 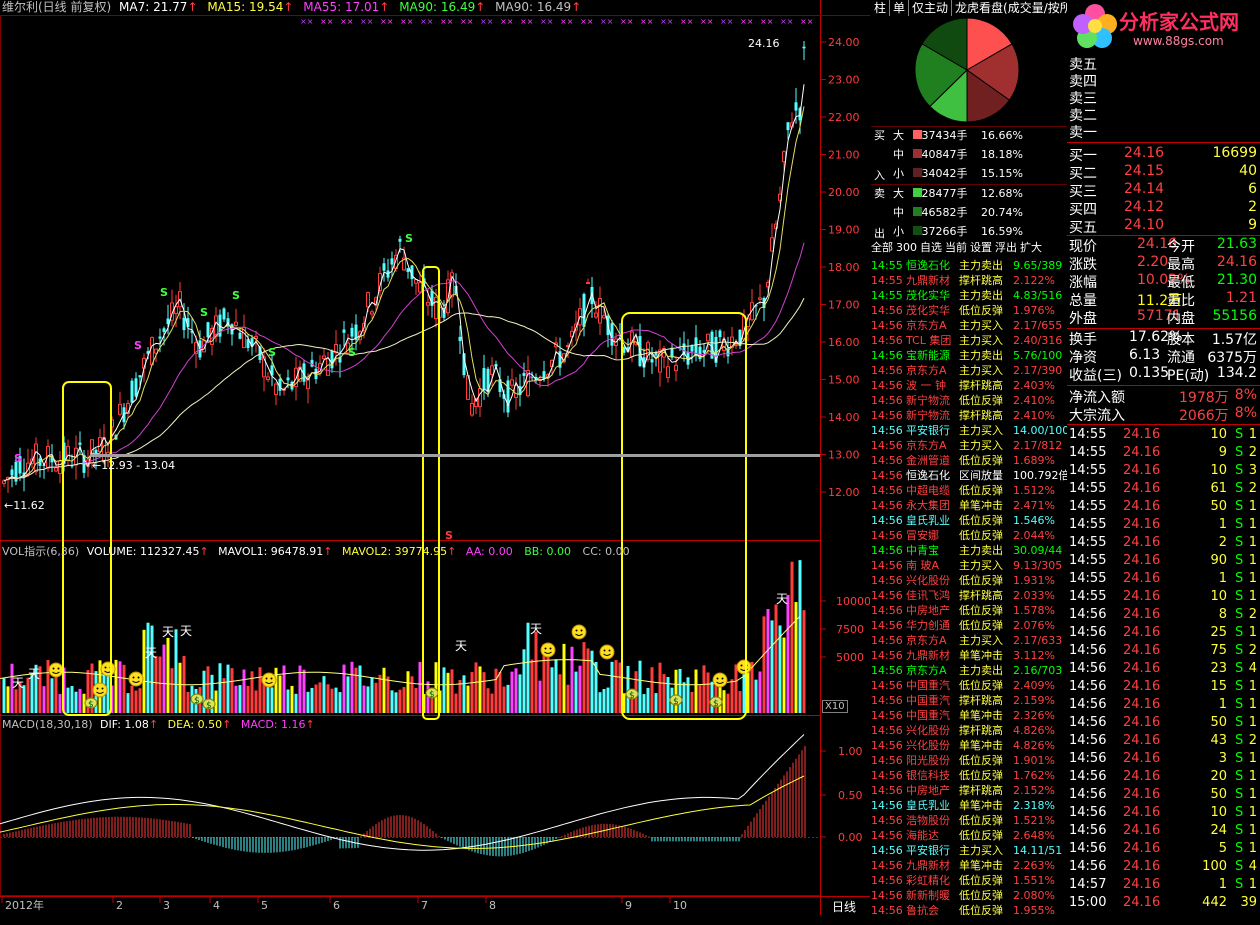 What do you see at coordinates (969, 490) in the screenshot?
I see `radar-row: 14:56 中超电缆 低位反弹 1.512%` at bounding box center [969, 490].